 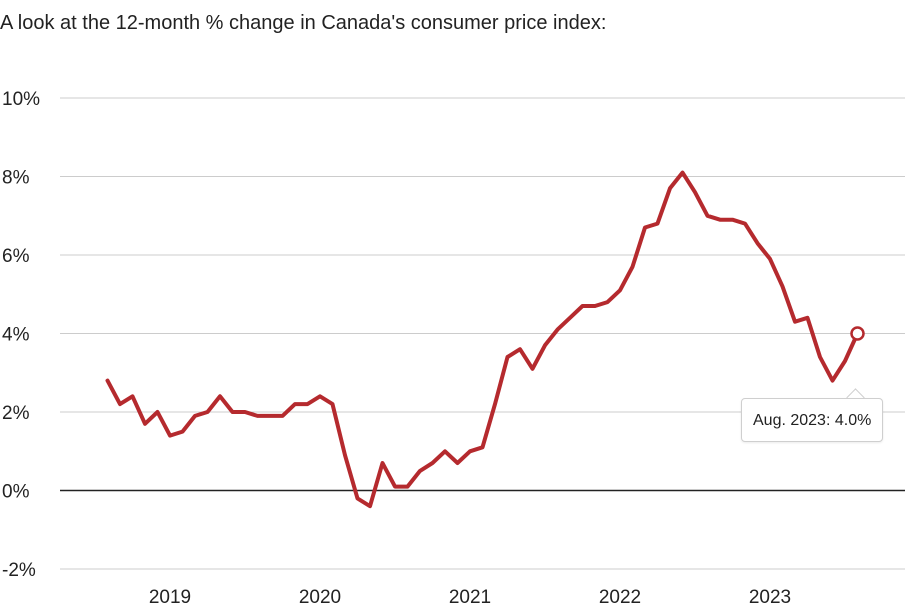 I want to click on y-tick-label: 2%, so click(x=16, y=413).